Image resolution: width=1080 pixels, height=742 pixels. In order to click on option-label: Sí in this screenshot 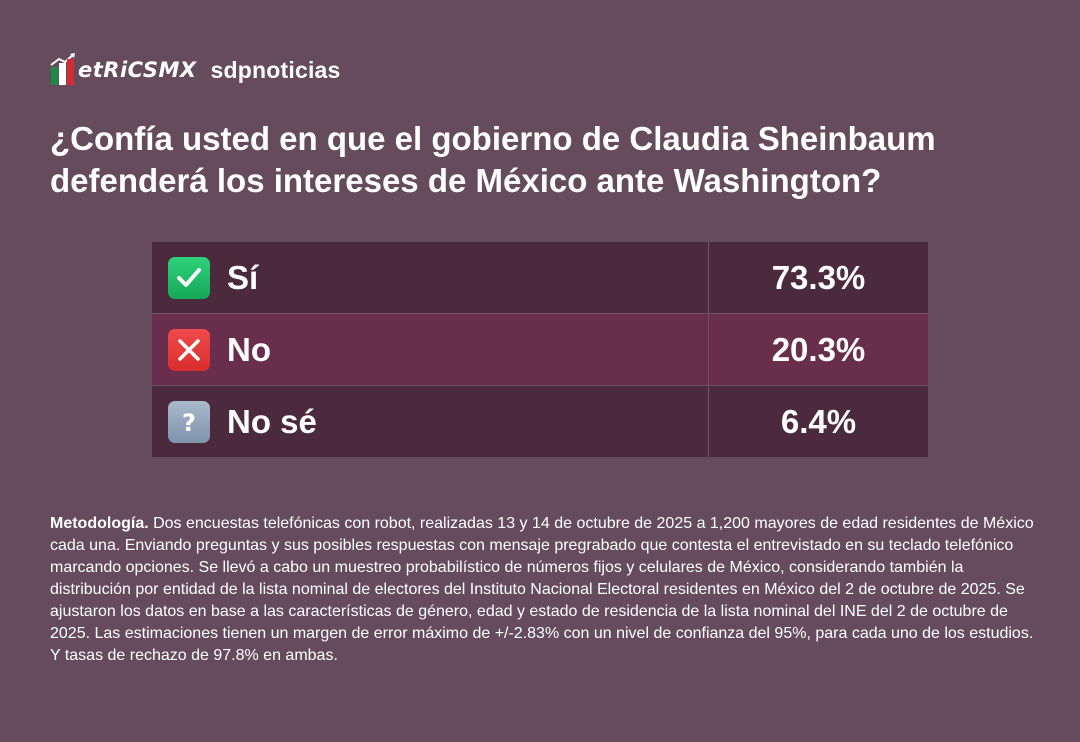, I will do `click(243, 277)`.